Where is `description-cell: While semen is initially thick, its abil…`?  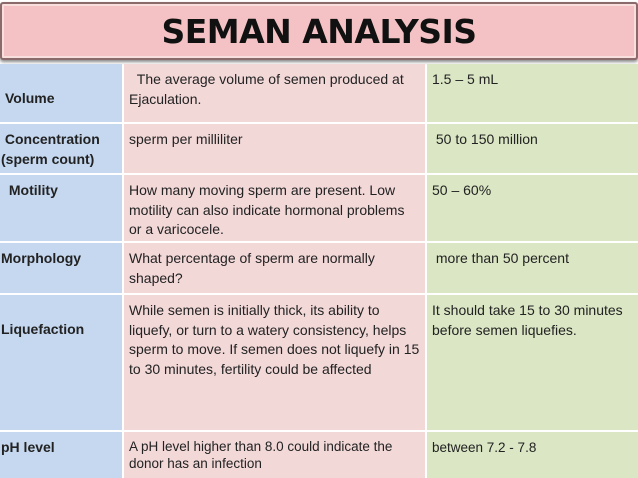
description-cell: While semen is initially thick, its abil… is located at coordinates (274, 362).